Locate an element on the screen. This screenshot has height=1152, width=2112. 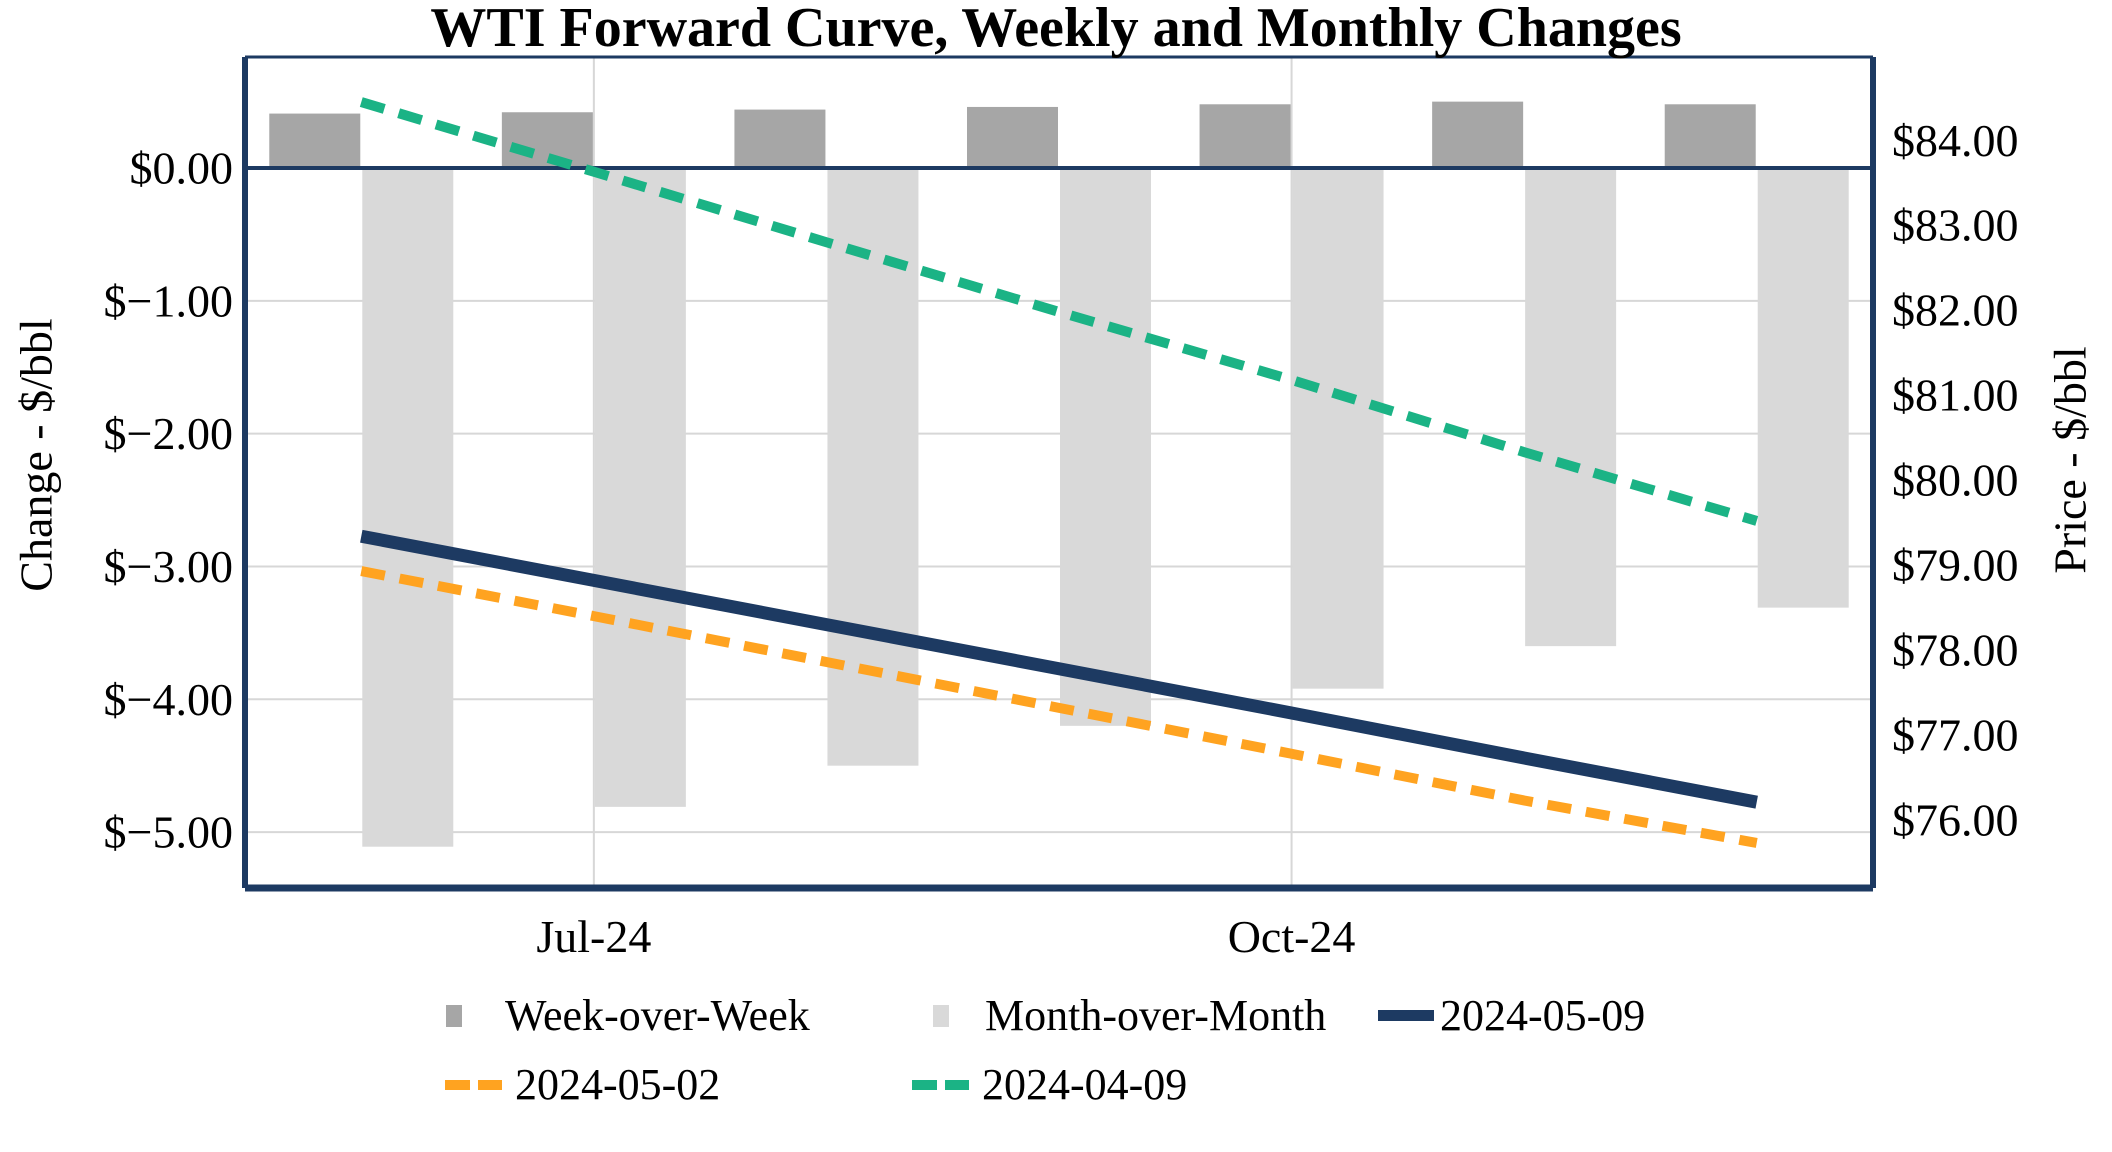
right-axis-tick-0: $84.00 is located at coordinates (1955, 140).